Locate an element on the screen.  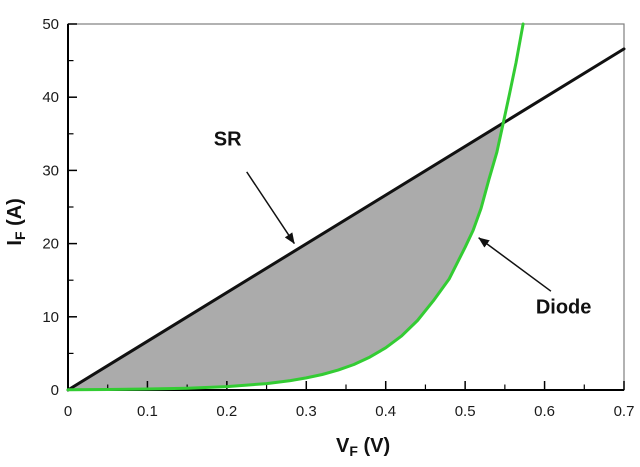
sr-curve-label: SR is located at coordinates (227, 139).